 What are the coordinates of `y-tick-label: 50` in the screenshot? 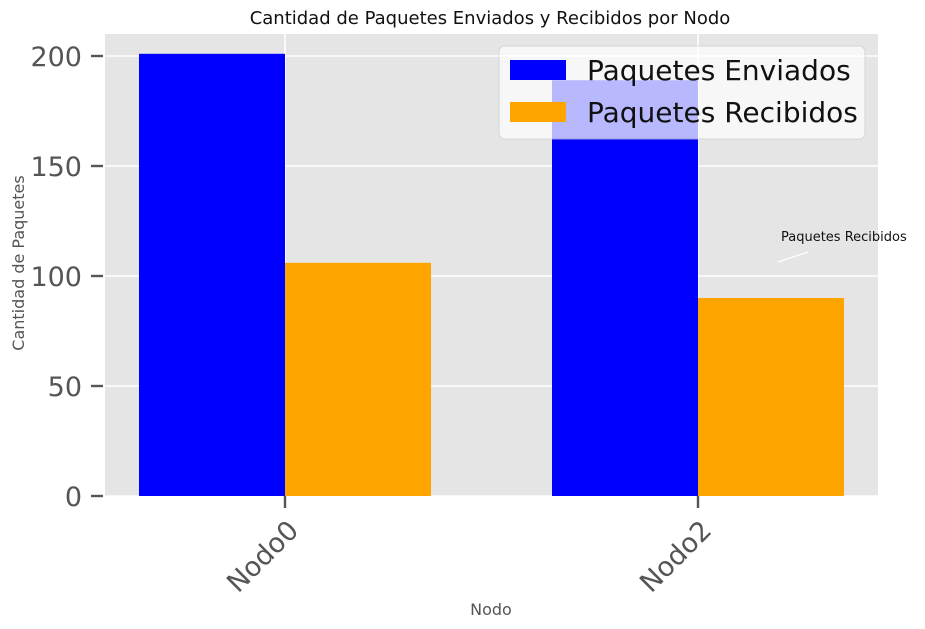 It's located at (65, 387).